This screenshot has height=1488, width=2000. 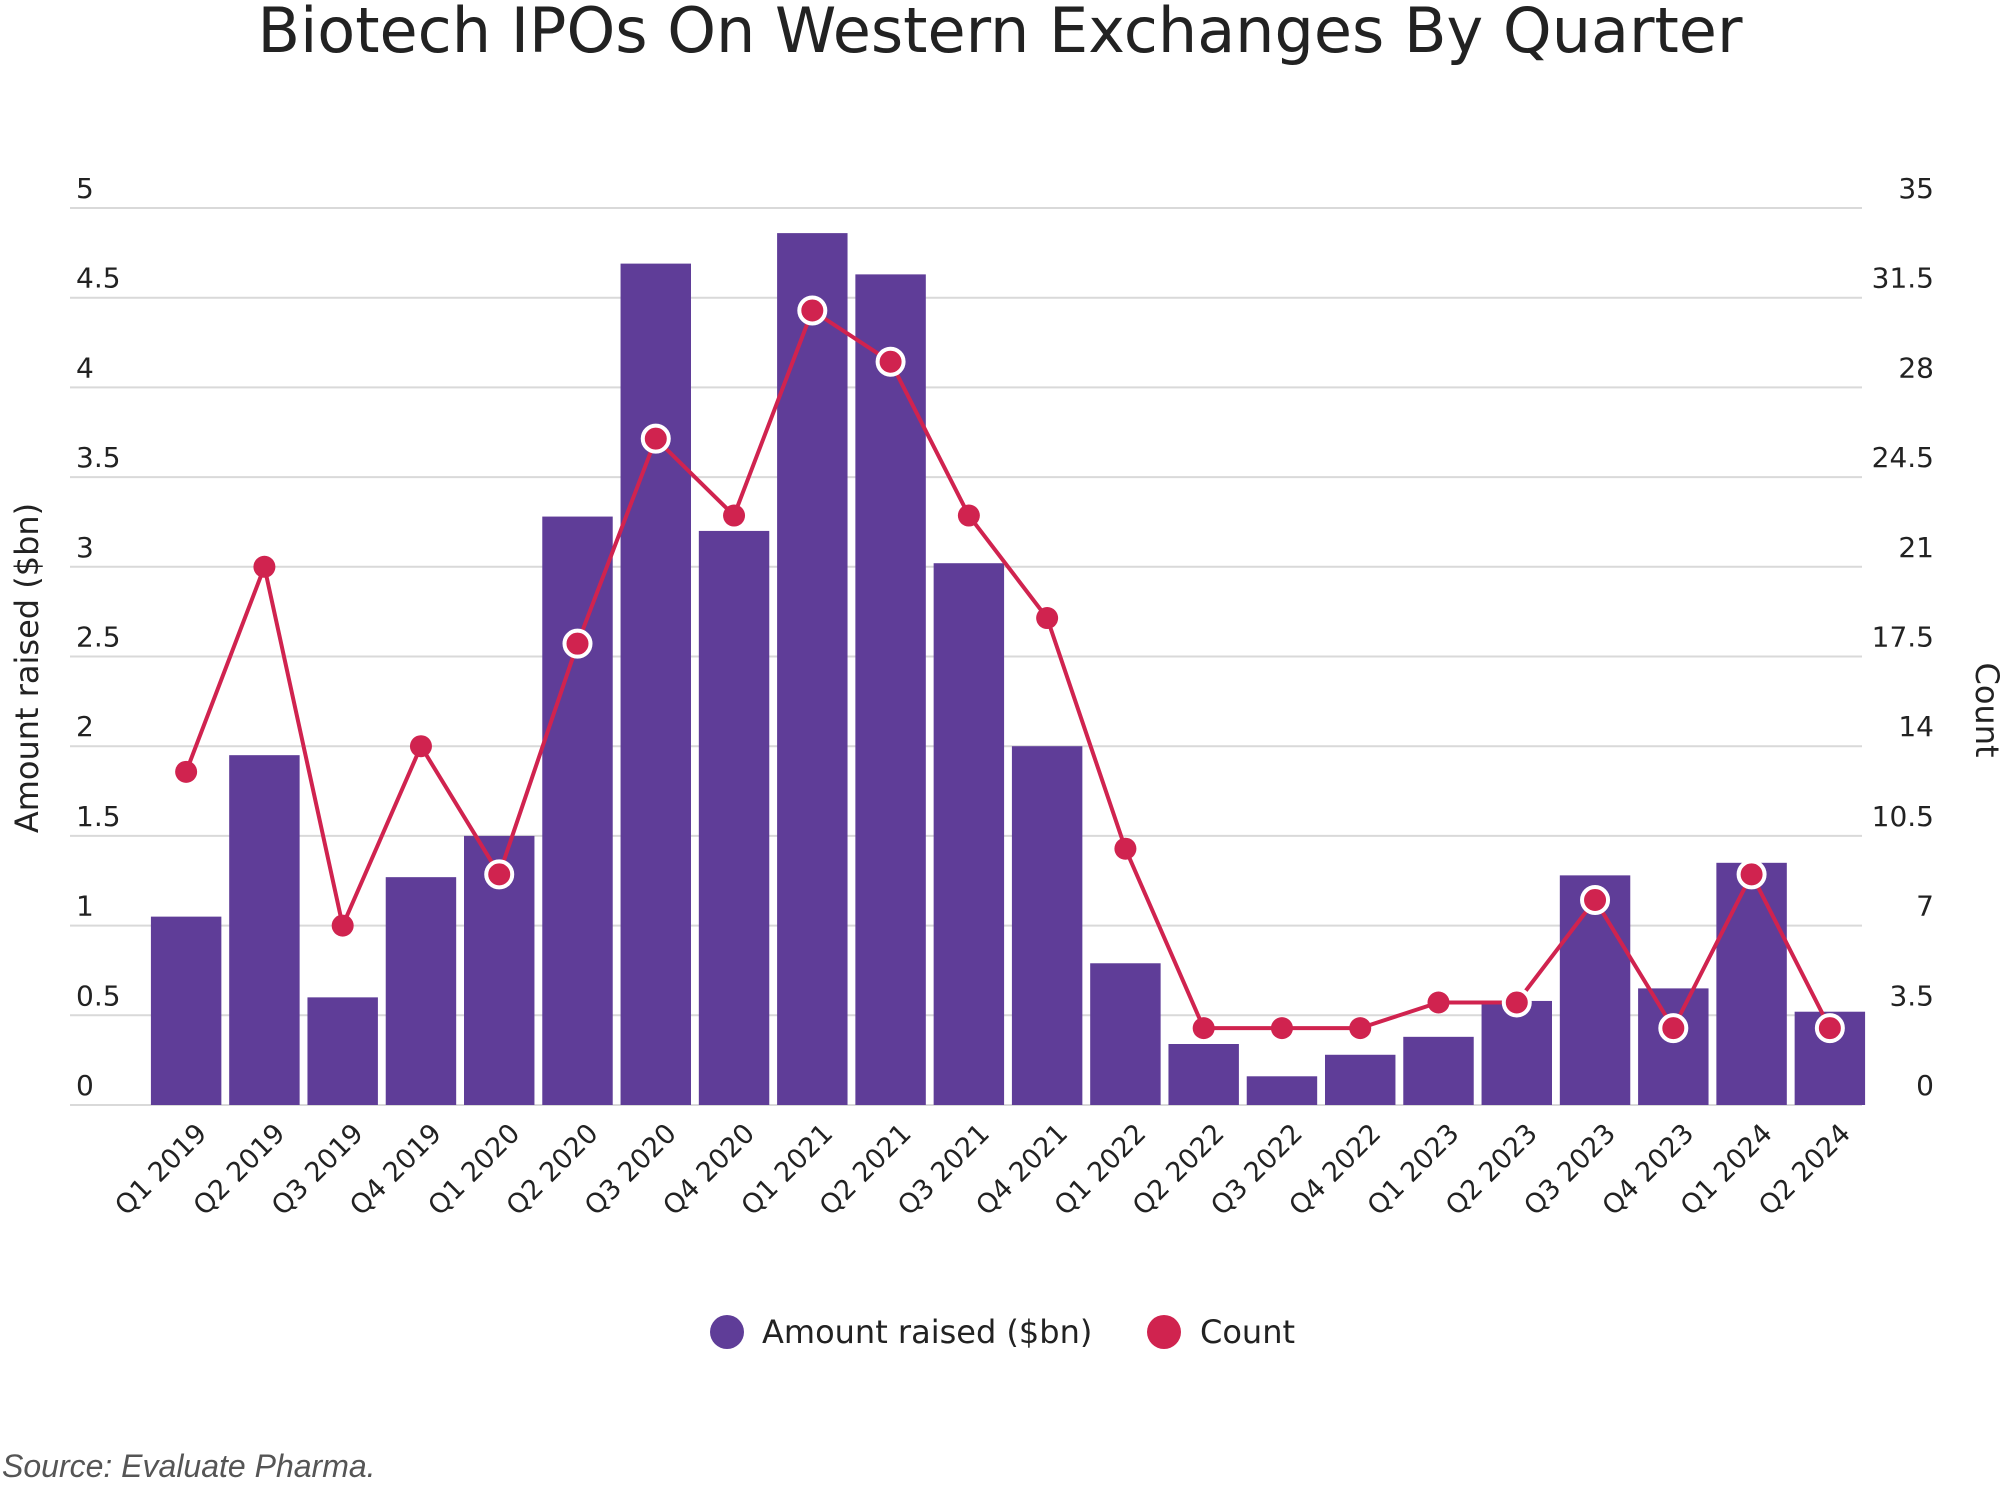 What do you see at coordinates (98, 816) in the screenshot?
I see `y-tick-label-left: 1.5` at bounding box center [98, 816].